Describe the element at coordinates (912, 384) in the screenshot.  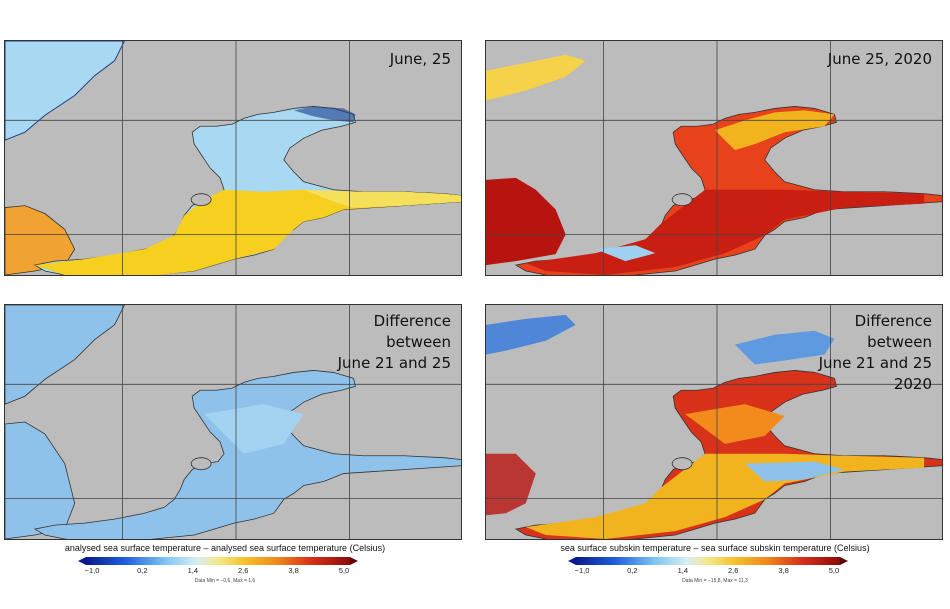
I see `label-line: 2020` at that location.